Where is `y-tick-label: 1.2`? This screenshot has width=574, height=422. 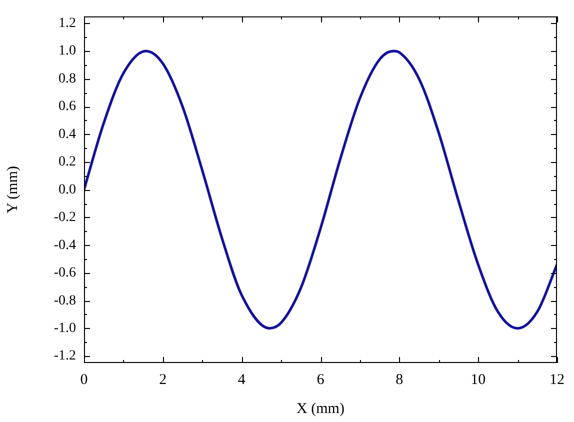
y-tick-label: 1.2 is located at coordinates (67, 24).